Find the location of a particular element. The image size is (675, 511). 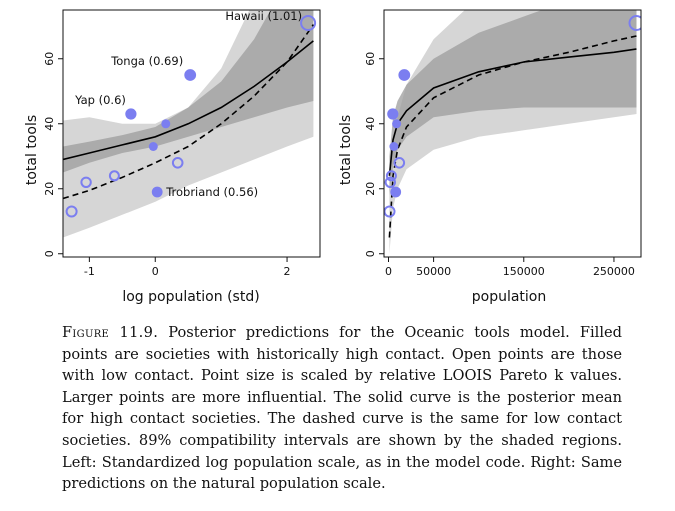

left-y-tick-label: 40 is located at coordinates (49, 124).